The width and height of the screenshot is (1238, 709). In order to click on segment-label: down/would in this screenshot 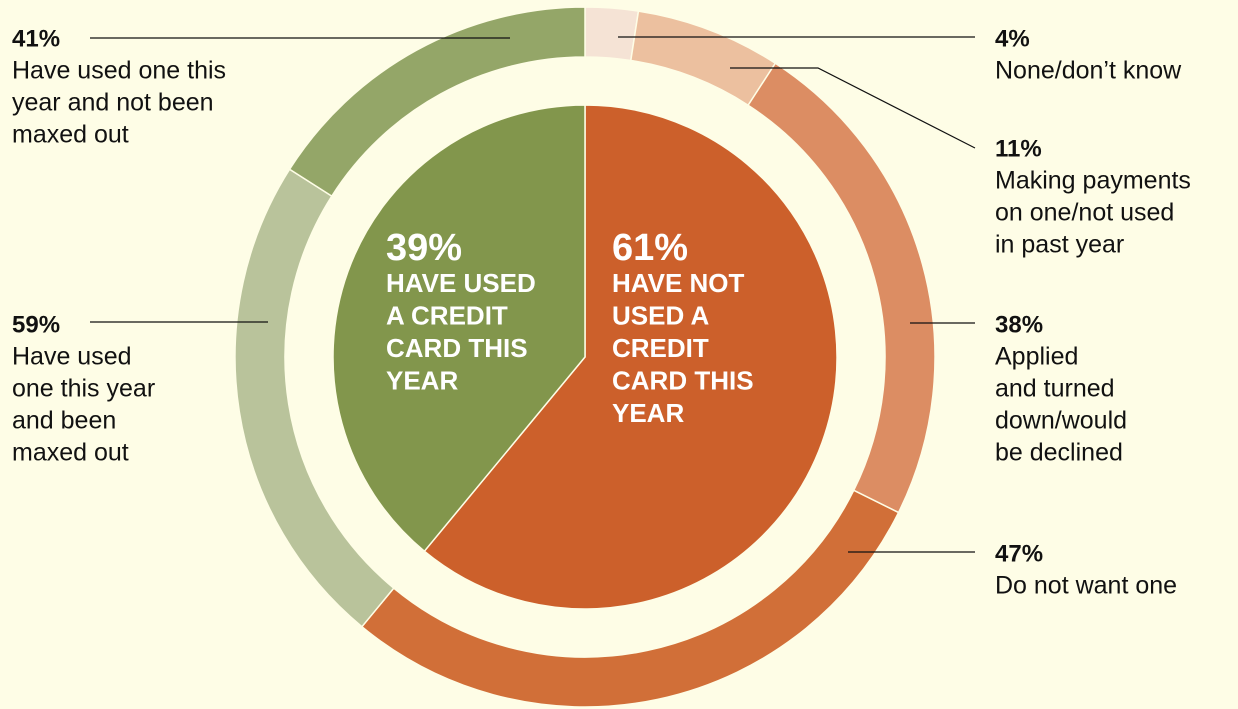, I will do `click(1061, 421)`.